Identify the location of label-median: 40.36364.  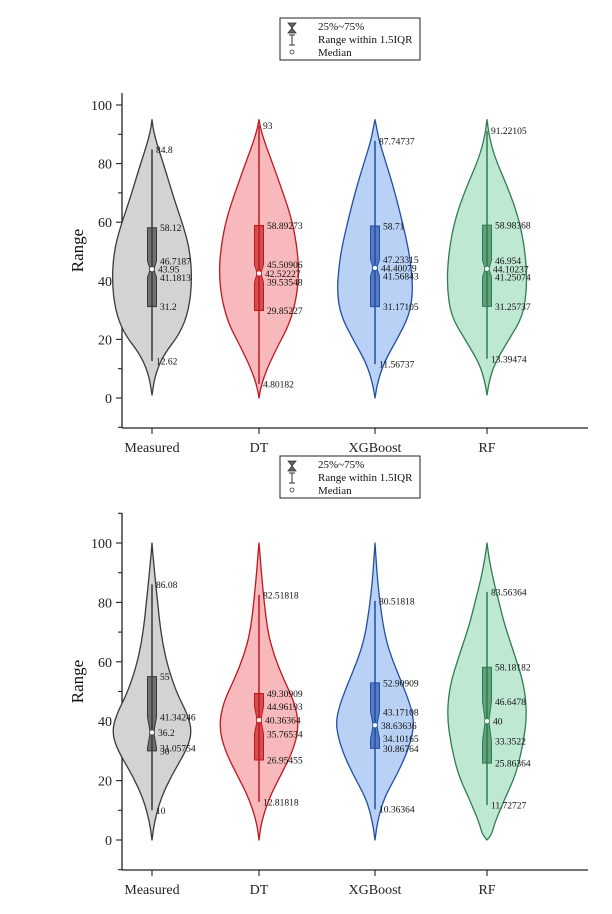
(283, 722).